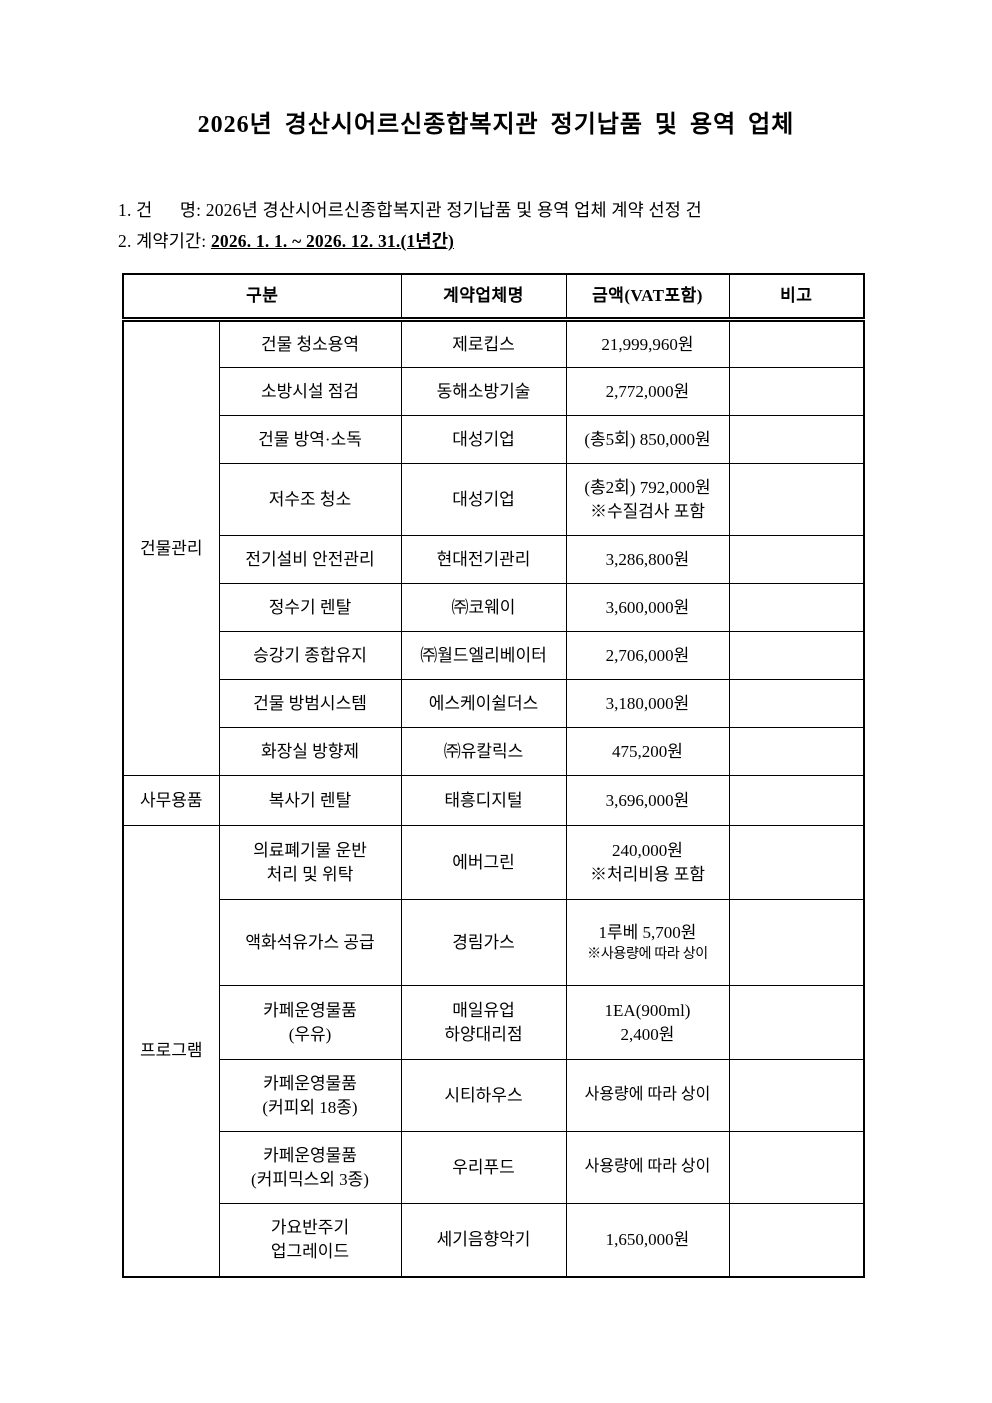  I want to click on header-note: 비고, so click(796, 297).